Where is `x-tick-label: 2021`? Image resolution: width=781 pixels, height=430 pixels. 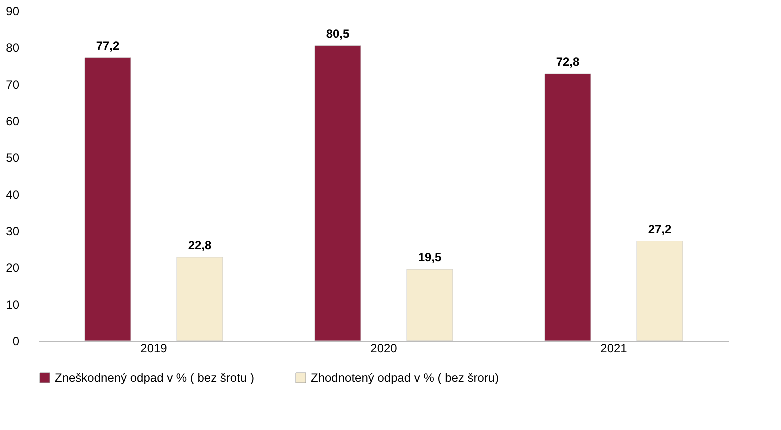 x-tick-label: 2021 is located at coordinates (614, 349).